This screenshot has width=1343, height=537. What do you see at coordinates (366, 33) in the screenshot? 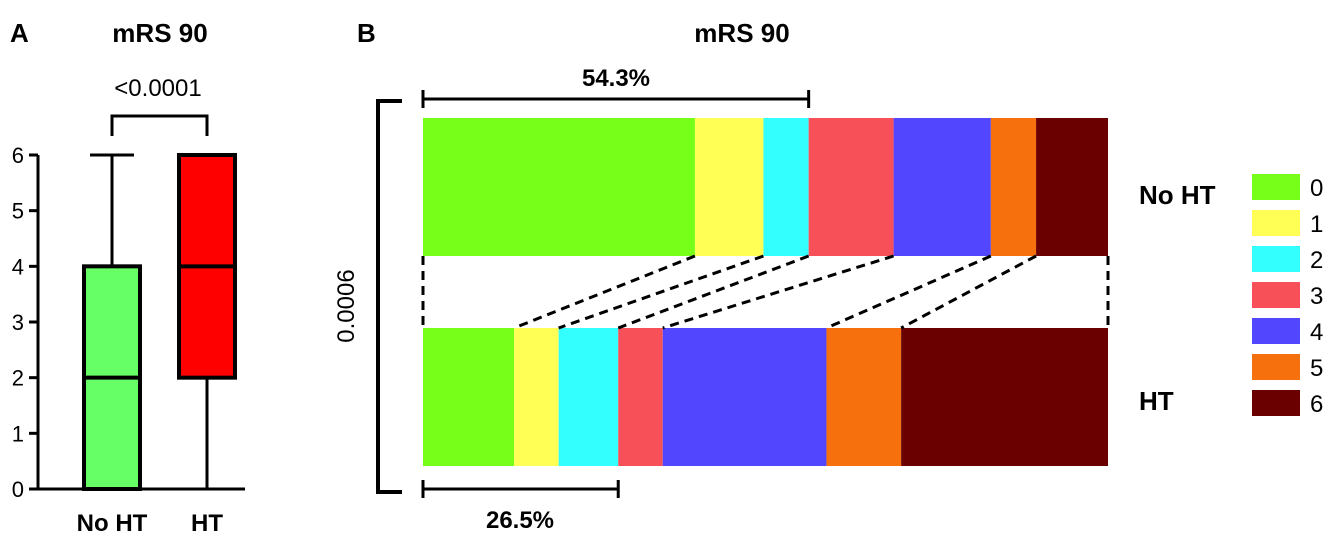
I see `panel-b-letter: B` at bounding box center [366, 33].